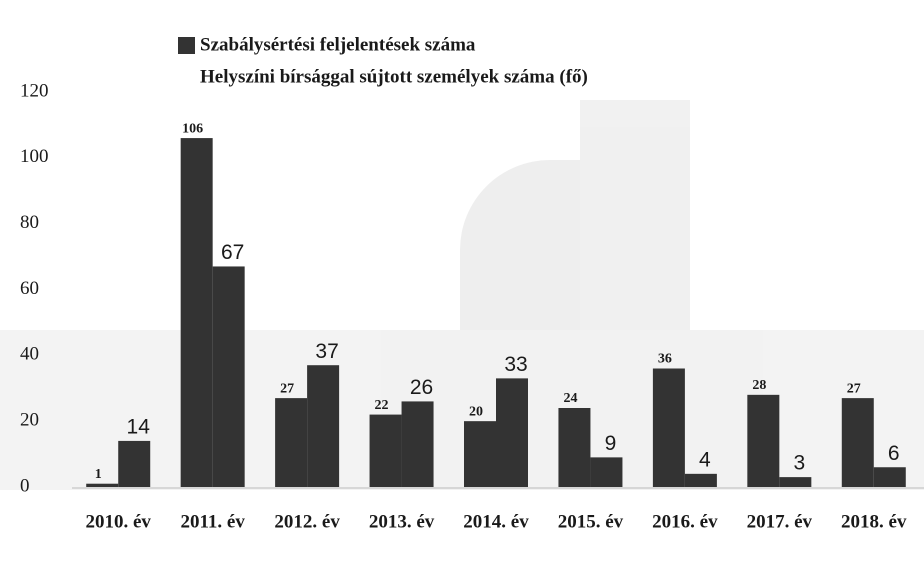 This screenshot has width=924, height=571. I want to click on x-tick-label: 2017. év, so click(780, 521).